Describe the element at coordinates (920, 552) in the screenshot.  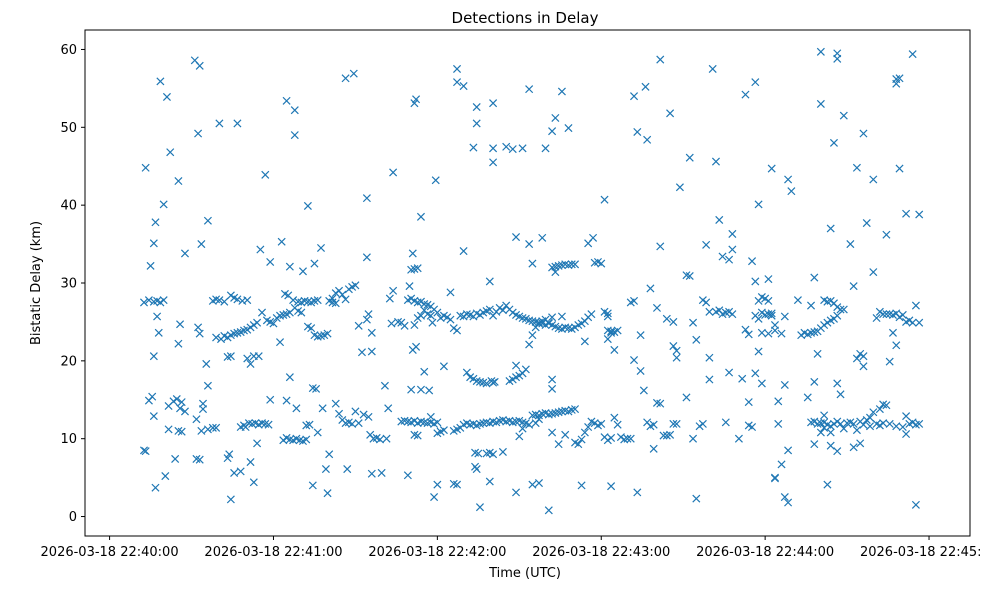
I see `x-tick-label: 2026-03-18 22:45:00` at that location.